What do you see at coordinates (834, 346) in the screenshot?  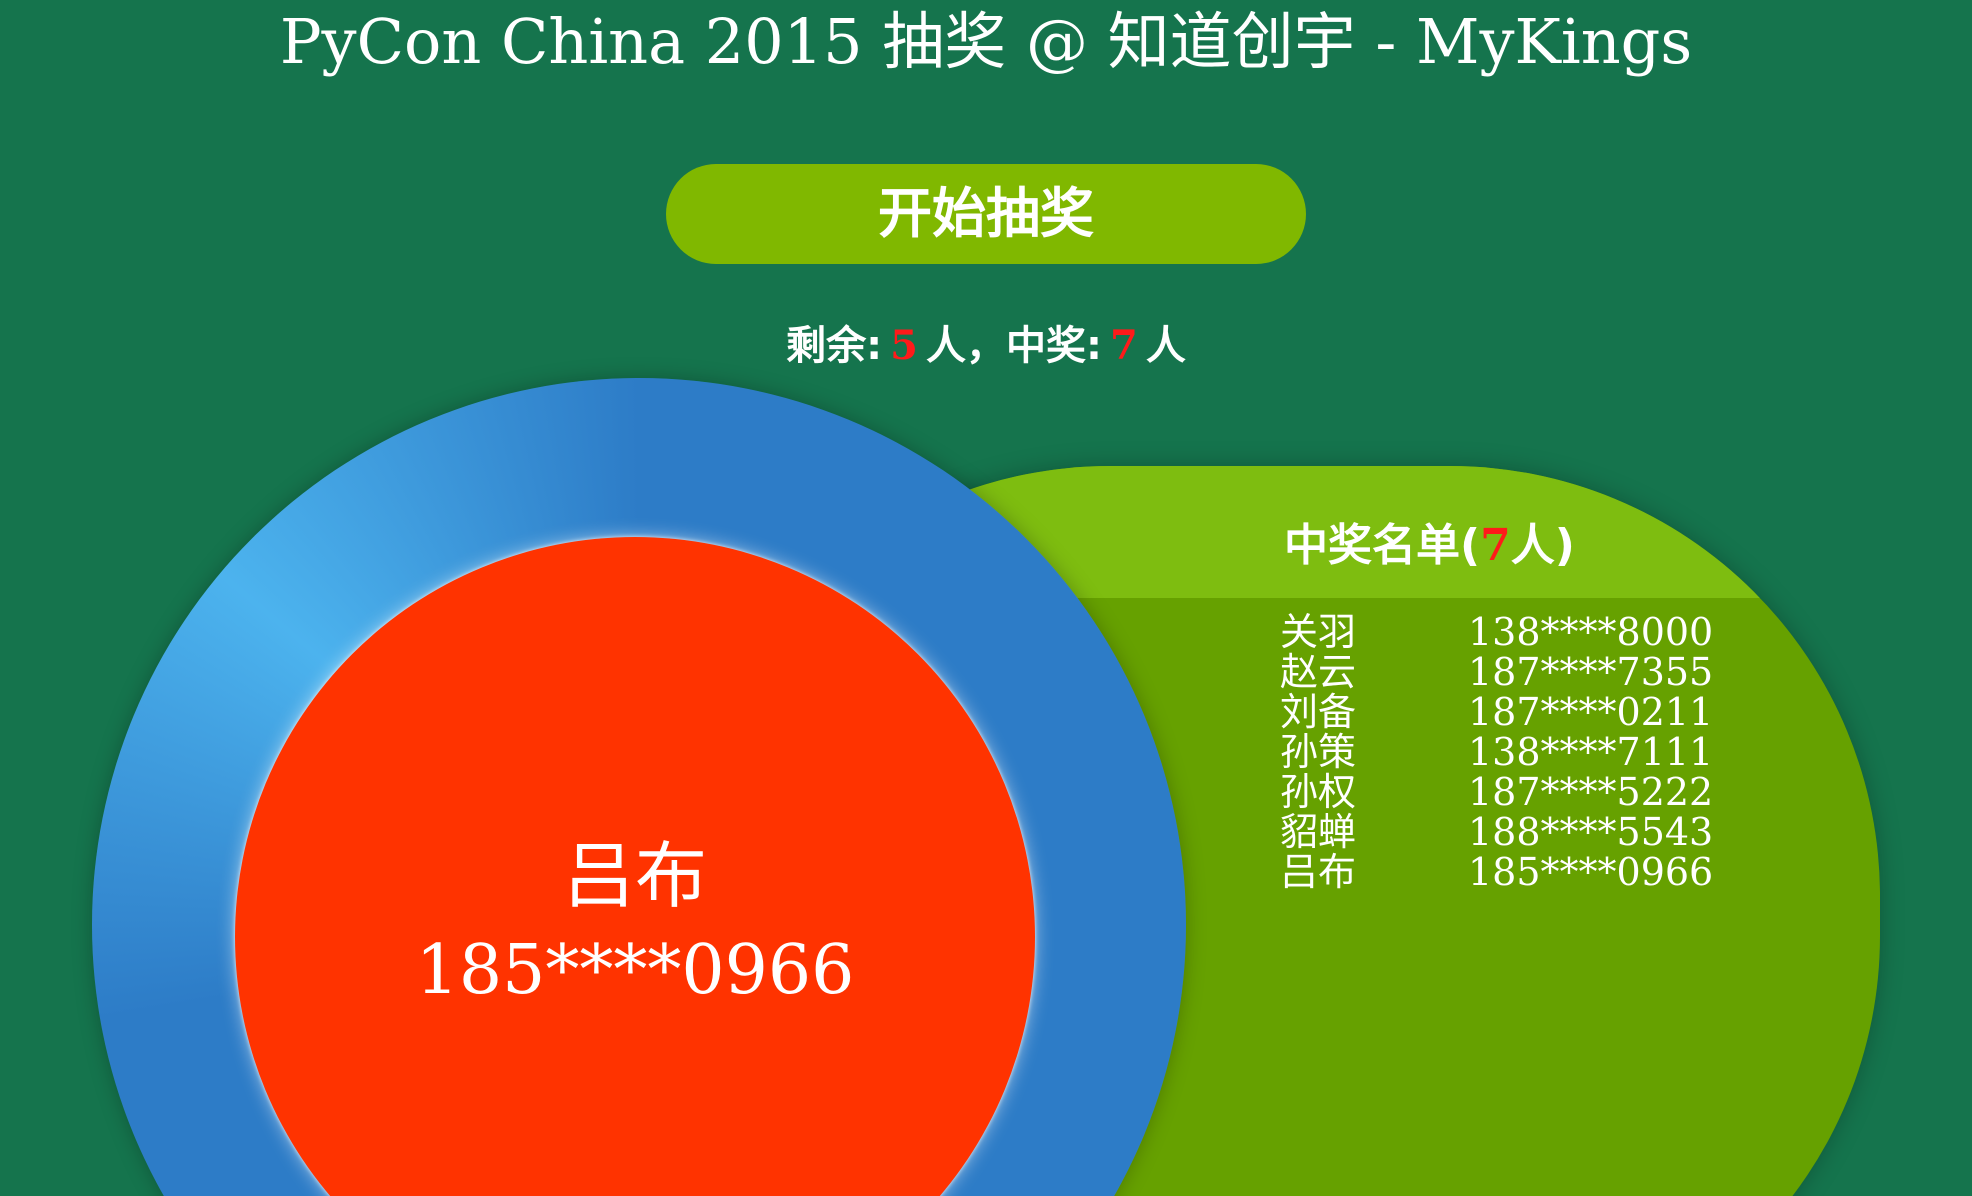 I see `remaining-label: 剩余:` at bounding box center [834, 346].